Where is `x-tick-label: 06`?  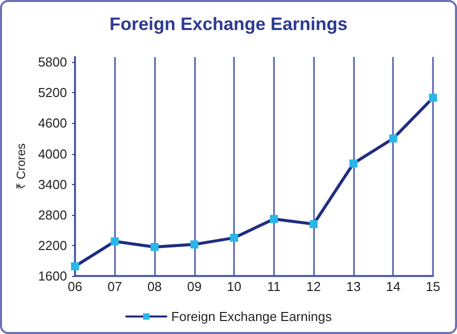
x-tick-label: 06 is located at coordinates (75, 286).